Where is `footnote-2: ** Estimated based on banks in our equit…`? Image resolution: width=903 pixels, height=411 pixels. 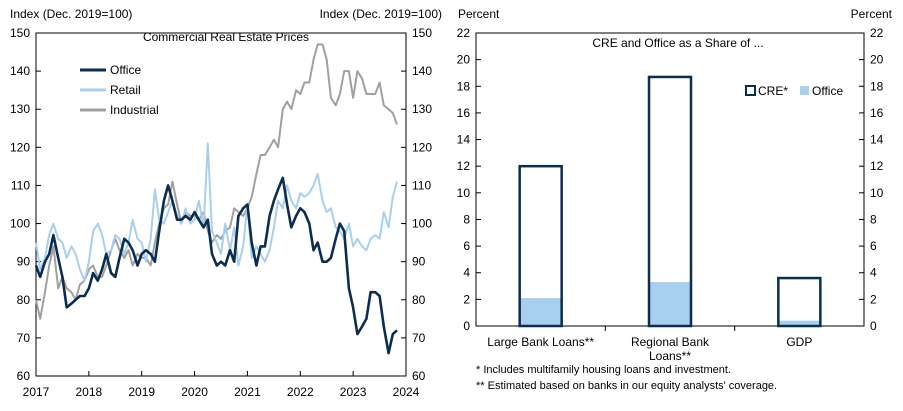
footnote-2: ** Estimated based on banks in our equit… is located at coordinates (626, 386).